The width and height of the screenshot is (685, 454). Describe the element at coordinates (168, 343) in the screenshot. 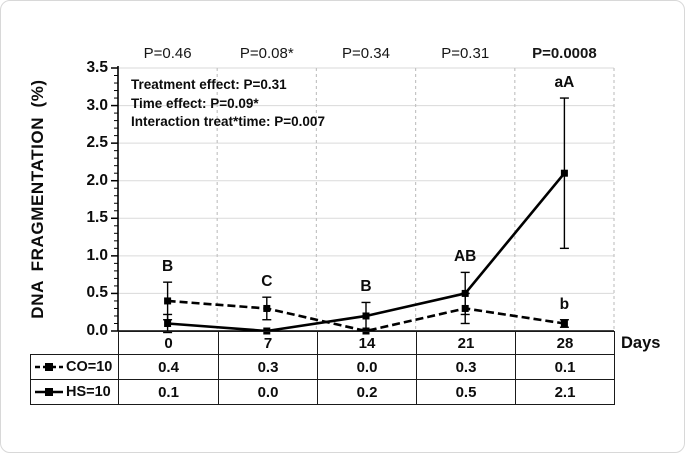

I see `x-tick-label: 0` at that location.